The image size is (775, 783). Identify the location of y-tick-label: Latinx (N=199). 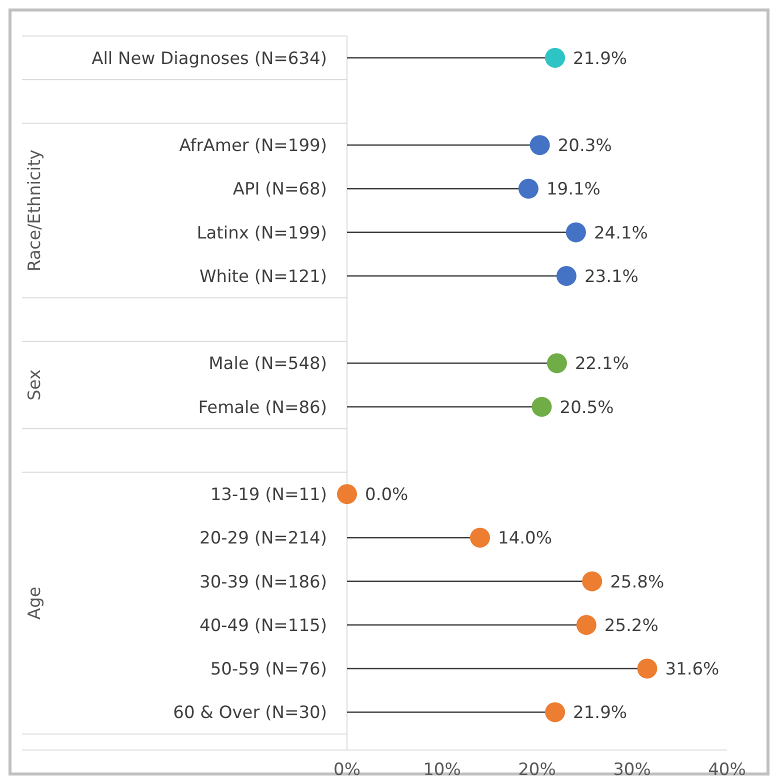
(261, 233).